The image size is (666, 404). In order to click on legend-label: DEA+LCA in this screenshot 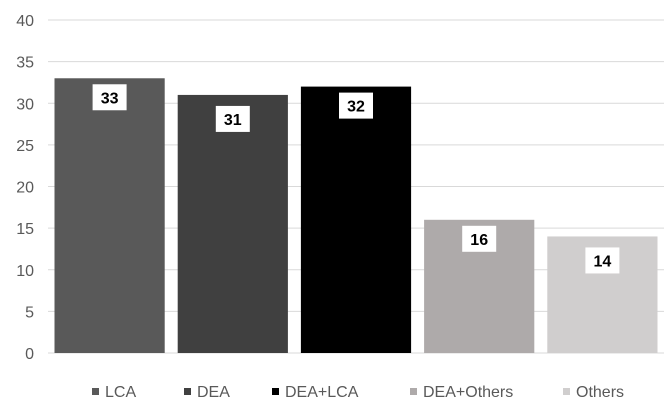, I will do `click(322, 392)`.